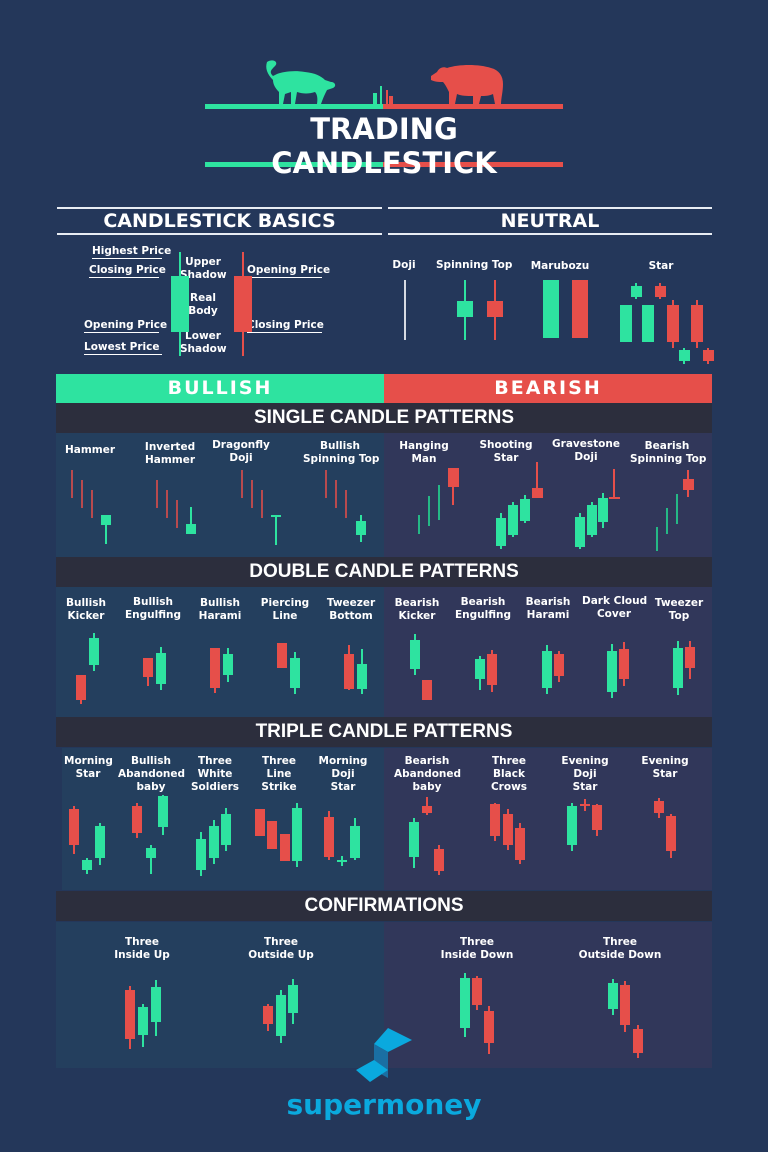 The image size is (768, 1152). I want to click on pattern-label-bullish-spinning-top: Bullish Spinning Top, so click(341, 452).